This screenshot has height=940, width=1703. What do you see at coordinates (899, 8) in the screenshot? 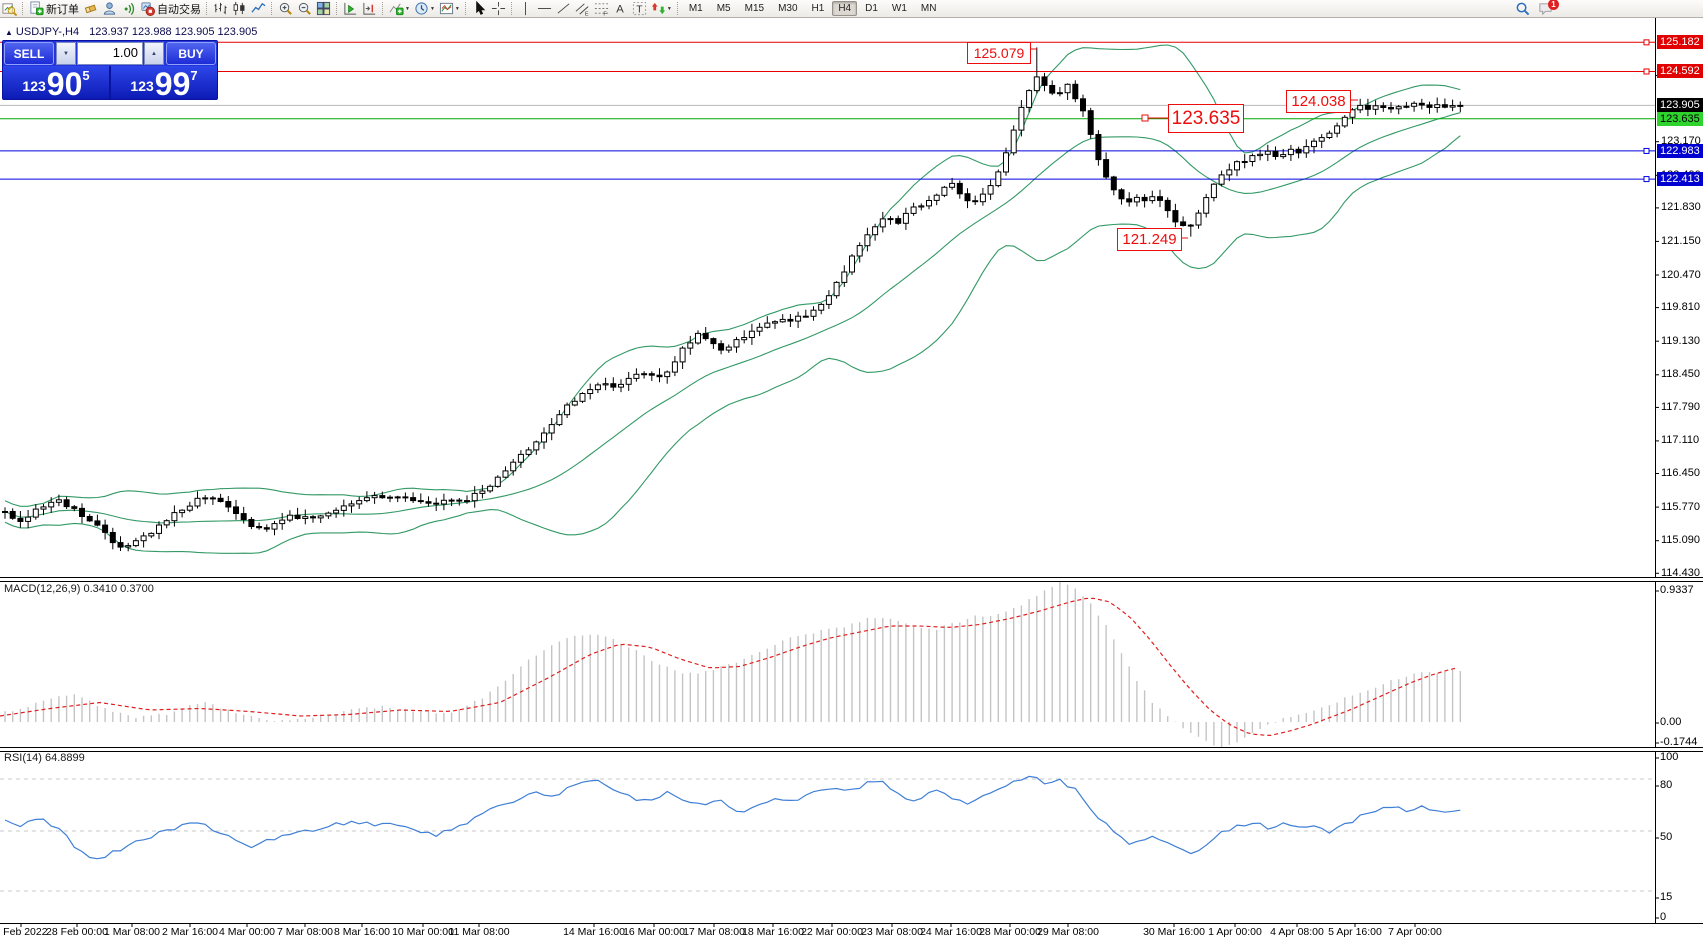
I see `timeframe-button-w1: W1` at bounding box center [899, 8].